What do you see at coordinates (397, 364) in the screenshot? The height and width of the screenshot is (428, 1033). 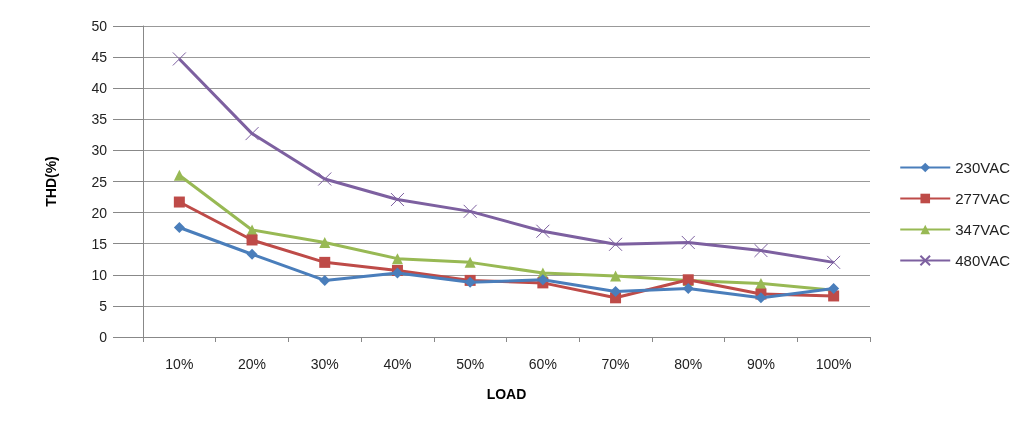 I see `x-tick-label: 40%` at bounding box center [397, 364].